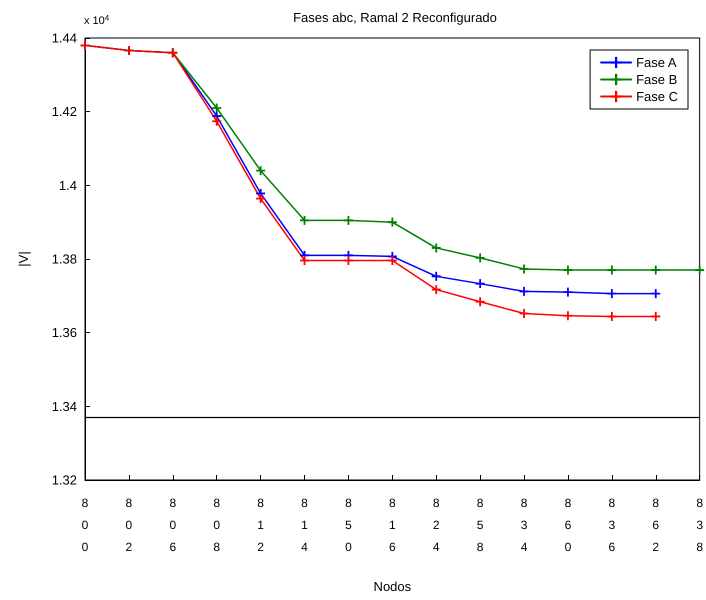  What do you see at coordinates (64, 112) in the screenshot?
I see `y-tick-label: 1.42` at bounding box center [64, 112].